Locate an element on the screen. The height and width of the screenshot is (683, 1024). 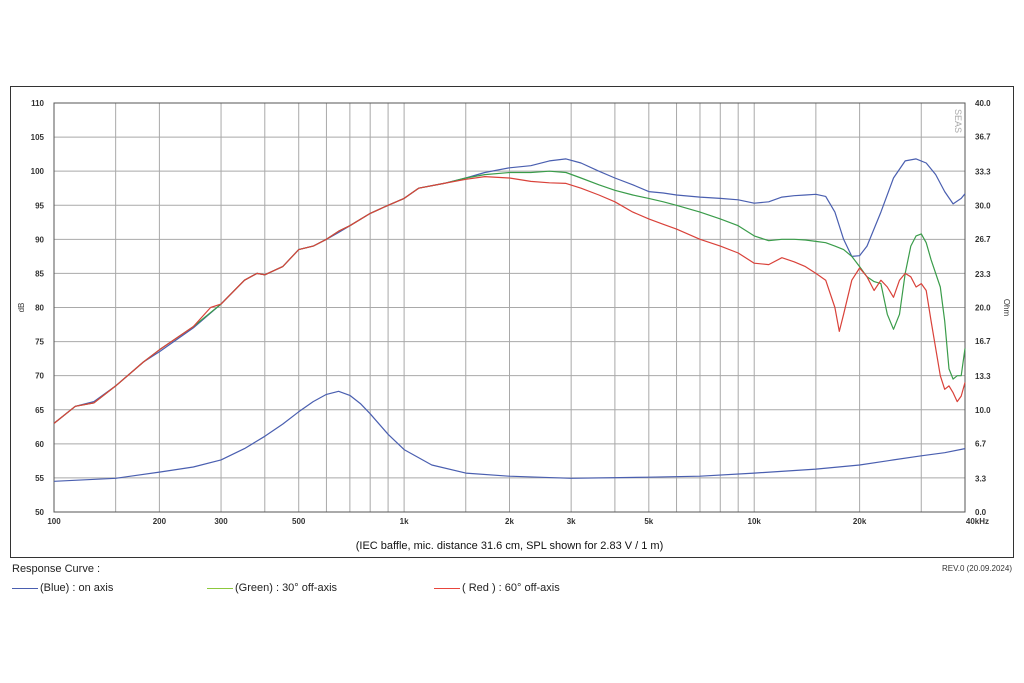
revision-label: REV.0 (20.09.2024) is located at coordinates (977, 568).